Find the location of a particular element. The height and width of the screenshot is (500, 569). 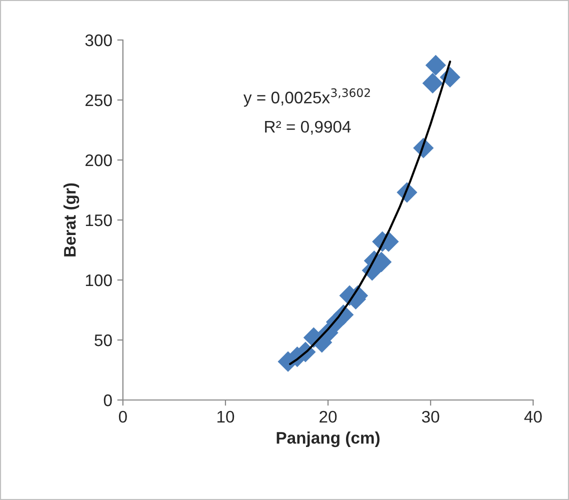

y-tick-label: 200 is located at coordinates (99, 160).